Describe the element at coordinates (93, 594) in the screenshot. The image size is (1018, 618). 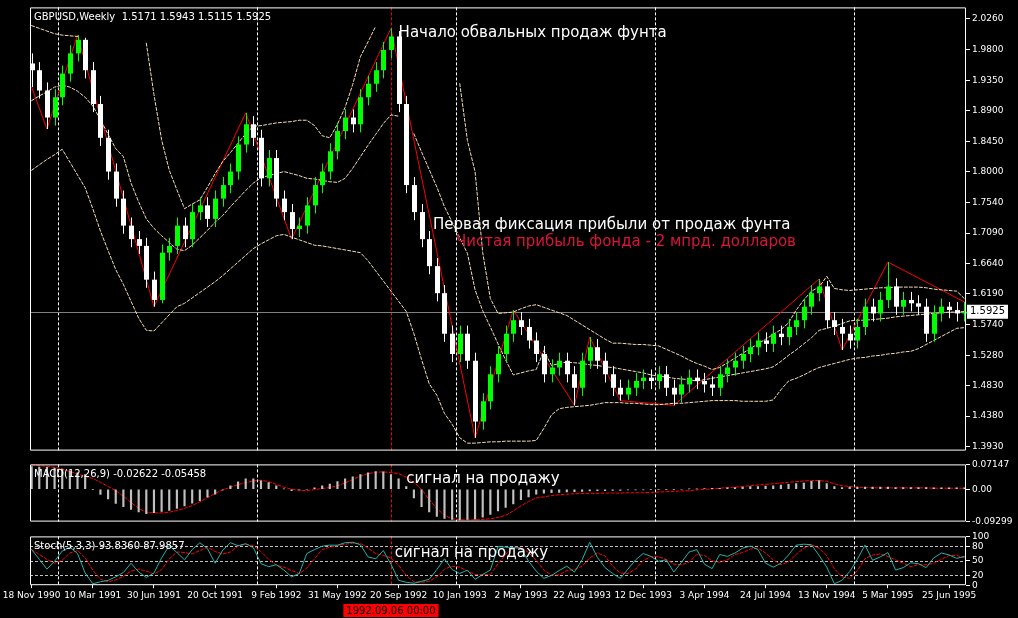
I see `x-tick-label: 10 Mar 1991` at that location.